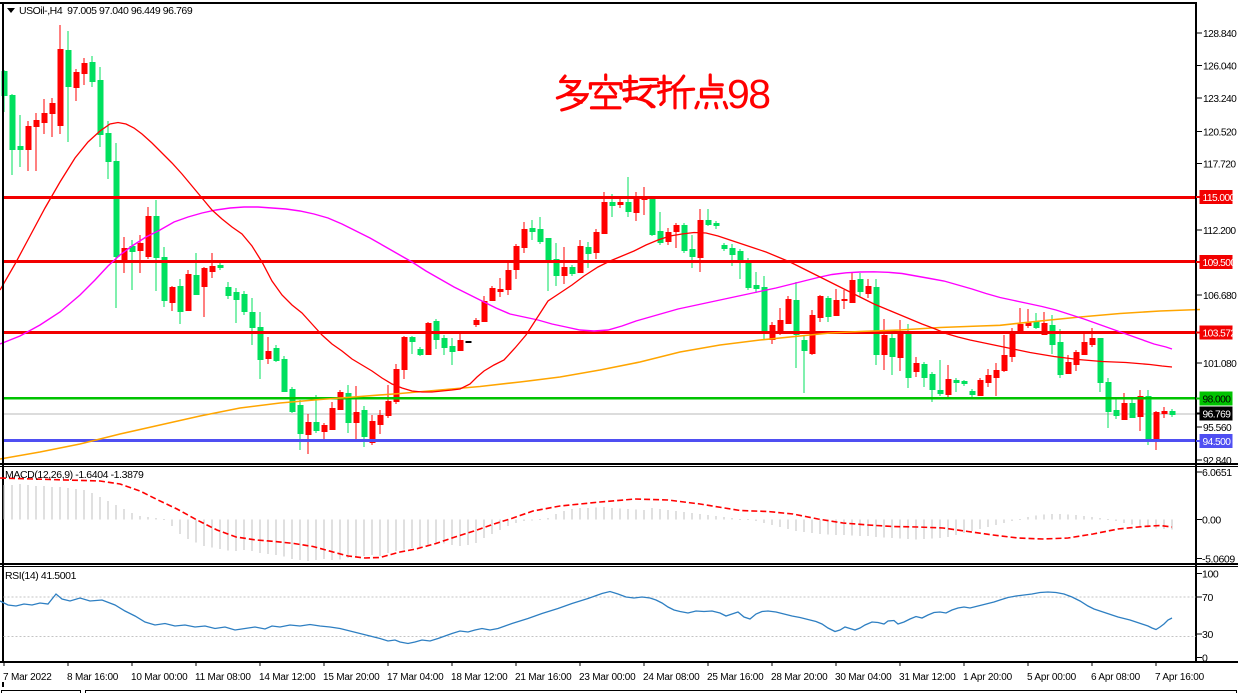 The height and width of the screenshot is (693, 1238). Describe the element at coordinates (1210, 575) in the screenshot. I see `svg-text: 100` at that location.